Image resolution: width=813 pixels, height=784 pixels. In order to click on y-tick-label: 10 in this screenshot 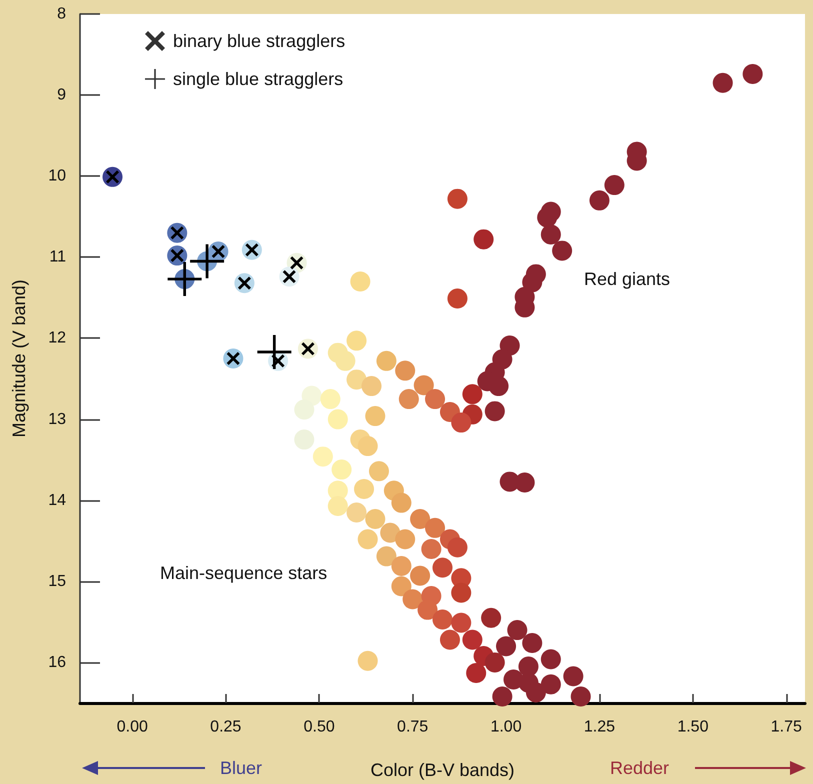, I will do `click(57, 176)`.